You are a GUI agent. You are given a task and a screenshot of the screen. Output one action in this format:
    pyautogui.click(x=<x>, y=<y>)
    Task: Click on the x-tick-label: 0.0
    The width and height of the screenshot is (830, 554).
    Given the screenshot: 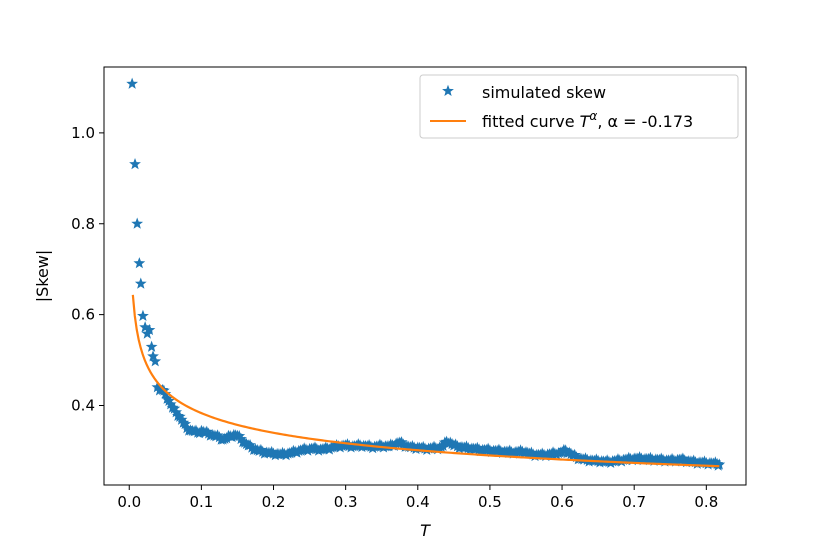 What is the action you would take?
    pyautogui.click(x=129, y=502)
    